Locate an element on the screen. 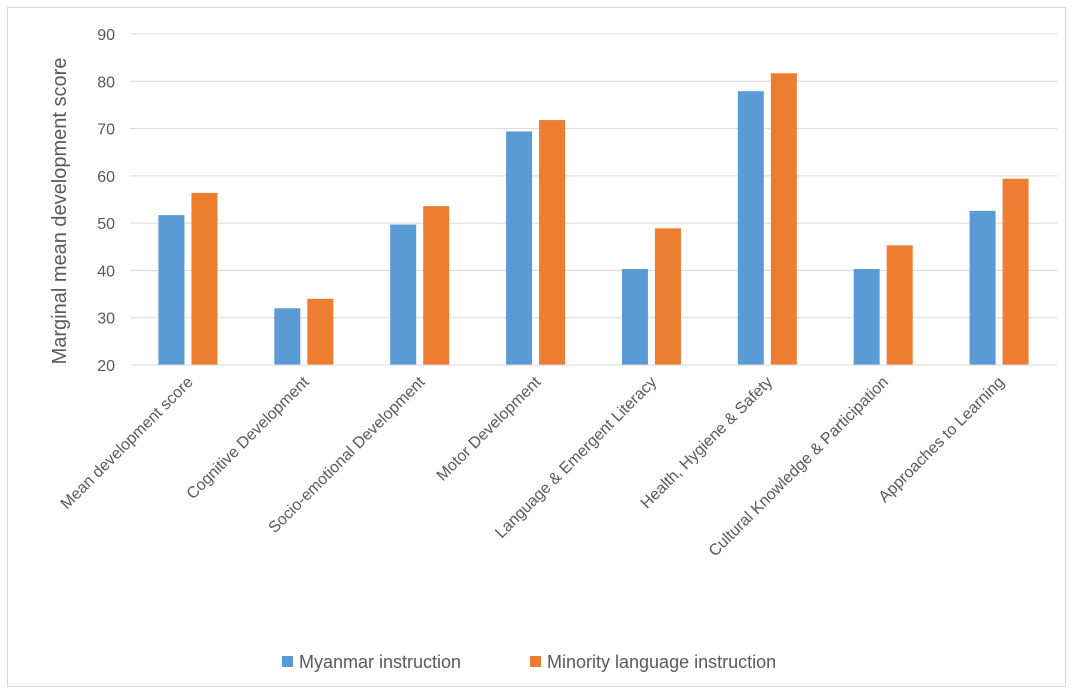 Image resolution: width=1073 pixels, height=694 pixels. legend-label: Myanmar instruction is located at coordinates (380, 662).